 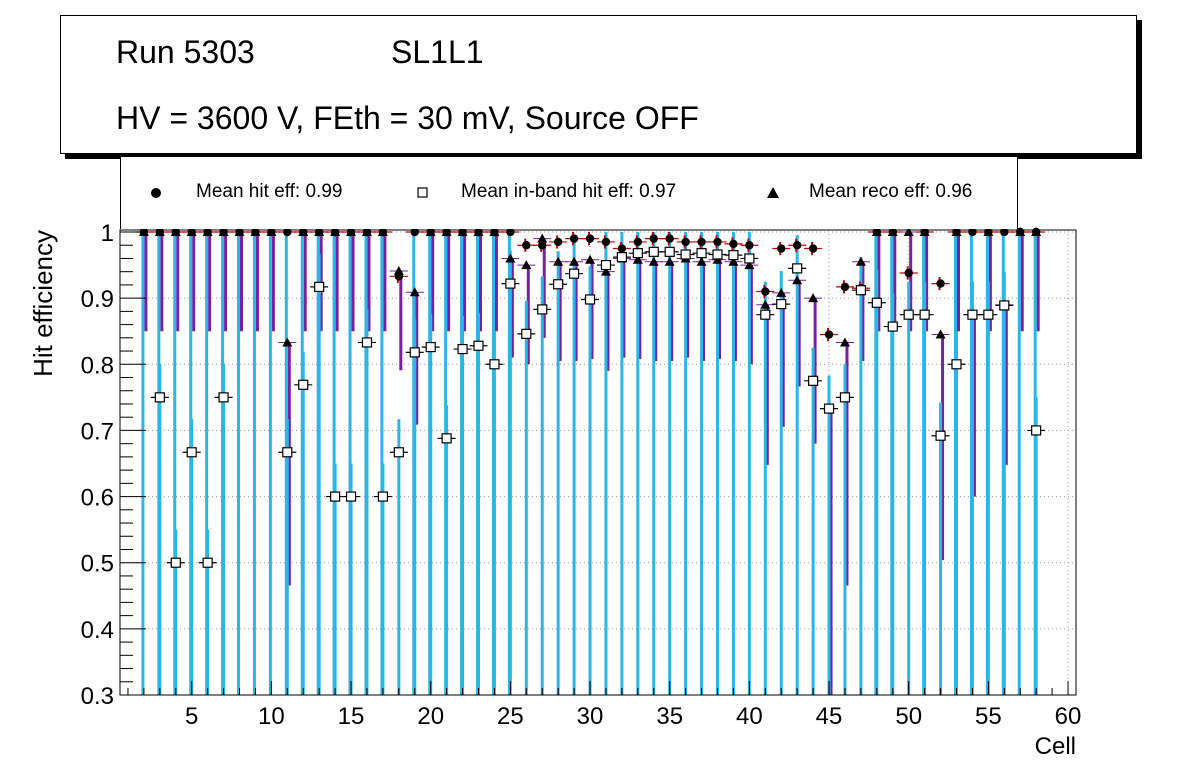 What do you see at coordinates (749, 716) in the screenshot?
I see `x-tick-label: 40` at bounding box center [749, 716].